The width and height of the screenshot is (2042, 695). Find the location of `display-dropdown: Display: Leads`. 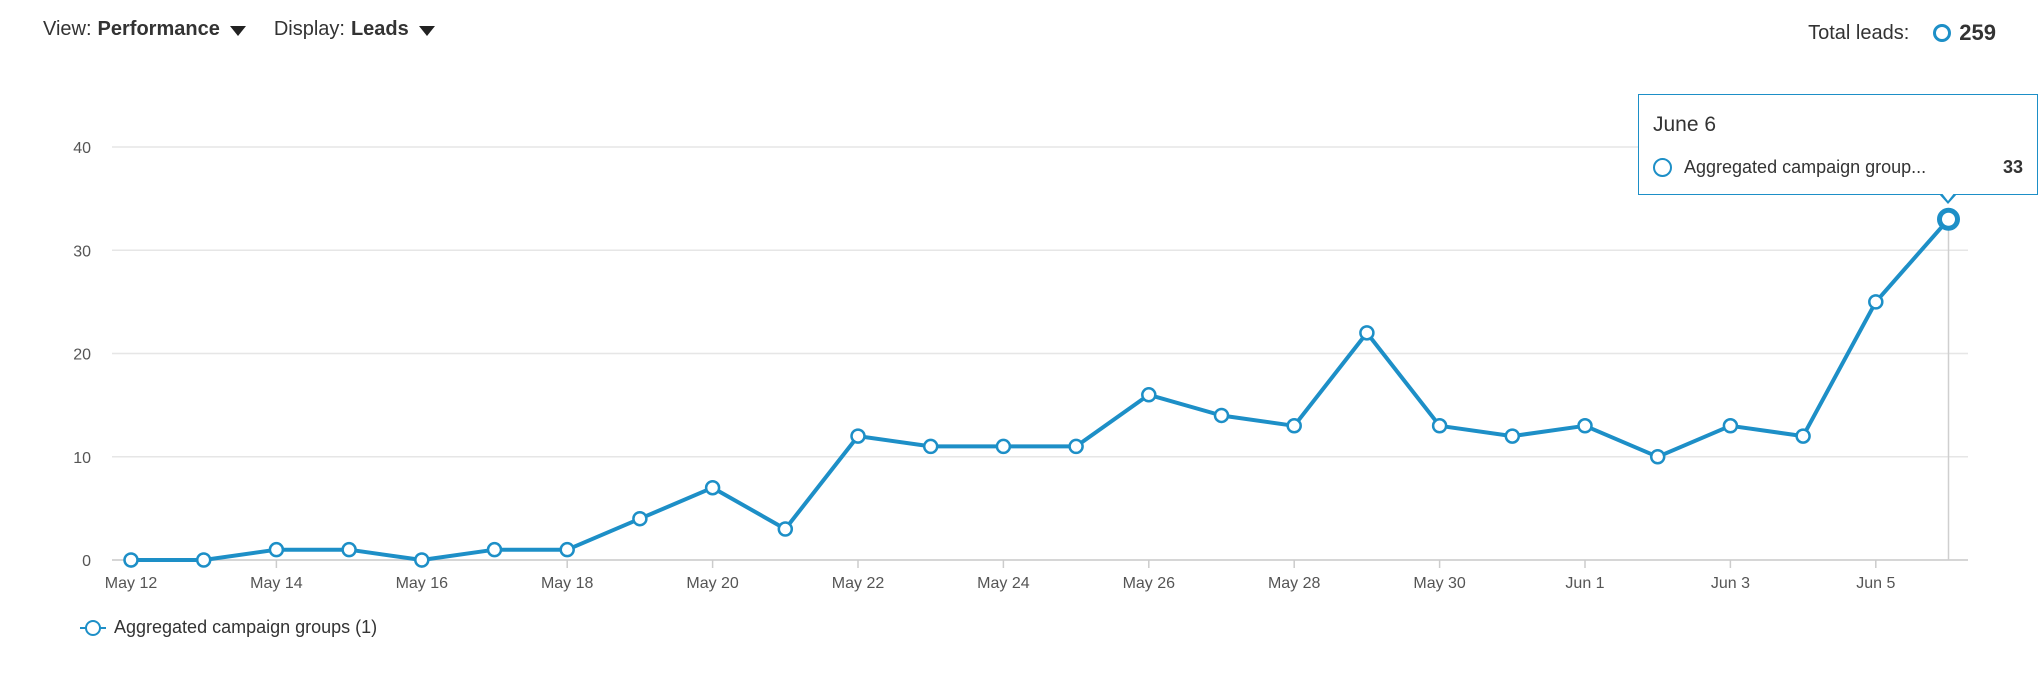

display-dropdown: Display: Leads is located at coordinates (354, 29).